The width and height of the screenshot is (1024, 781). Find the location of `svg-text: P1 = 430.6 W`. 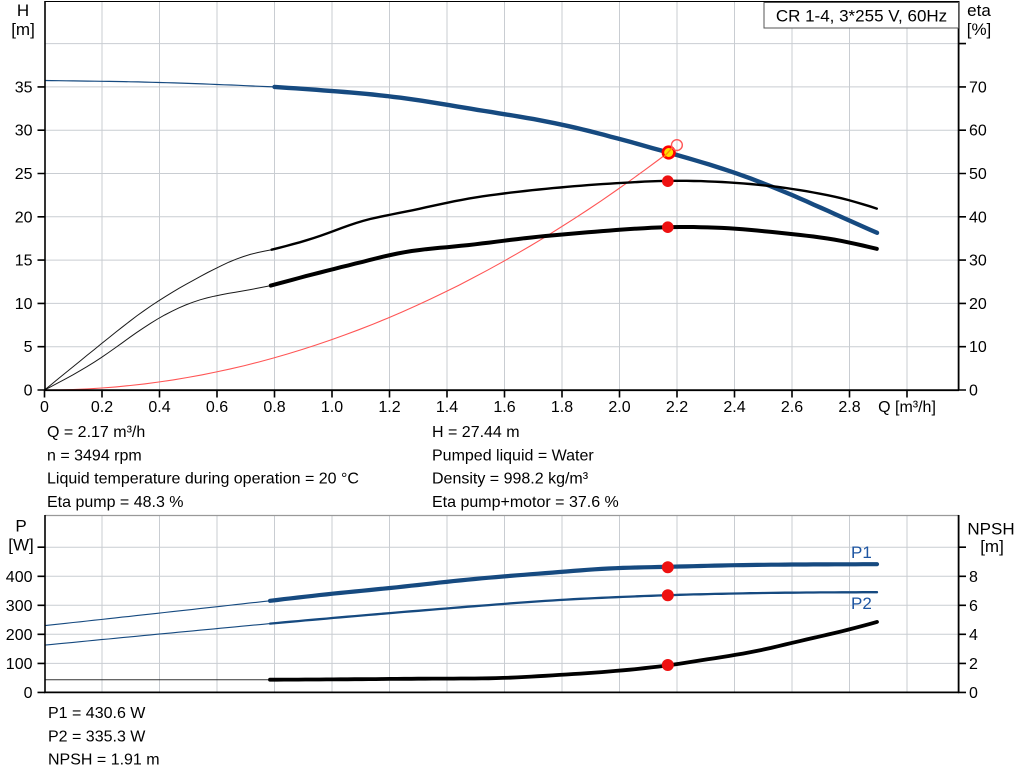

svg-text: P1 = 430.6 W is located at coordinates (97, 713).